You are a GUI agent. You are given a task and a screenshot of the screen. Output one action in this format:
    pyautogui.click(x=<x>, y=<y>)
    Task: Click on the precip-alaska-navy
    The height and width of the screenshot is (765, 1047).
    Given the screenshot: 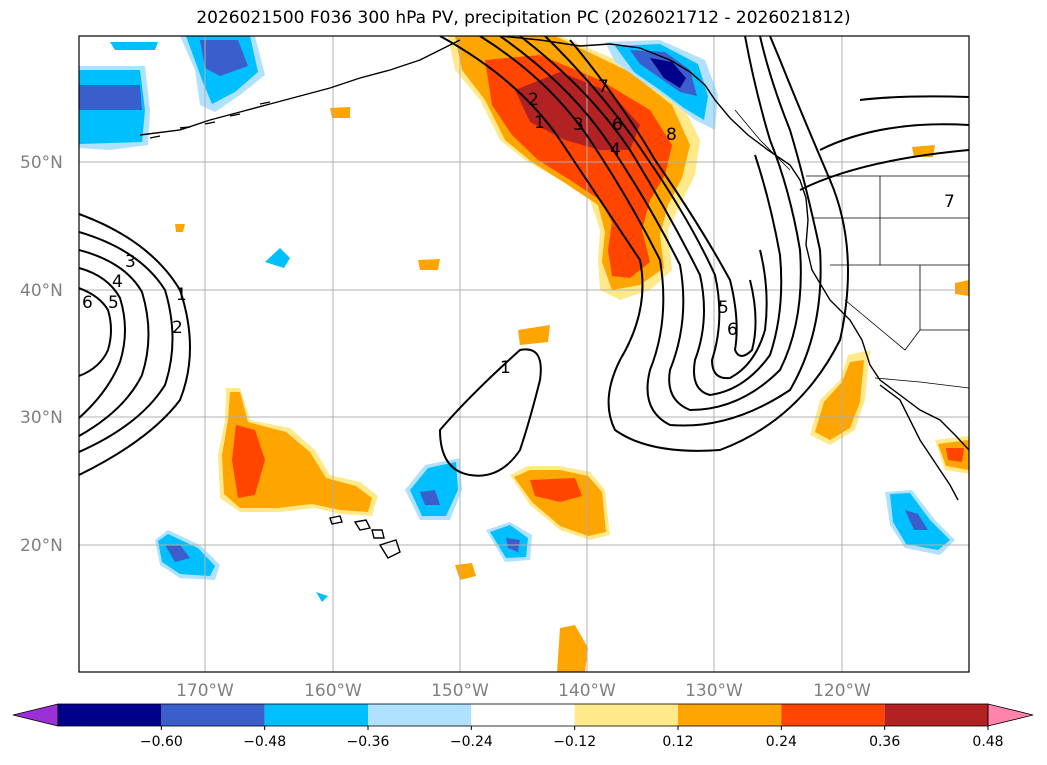 What is the action you would take?
    pyautogui.click(x=668, y=73)
    